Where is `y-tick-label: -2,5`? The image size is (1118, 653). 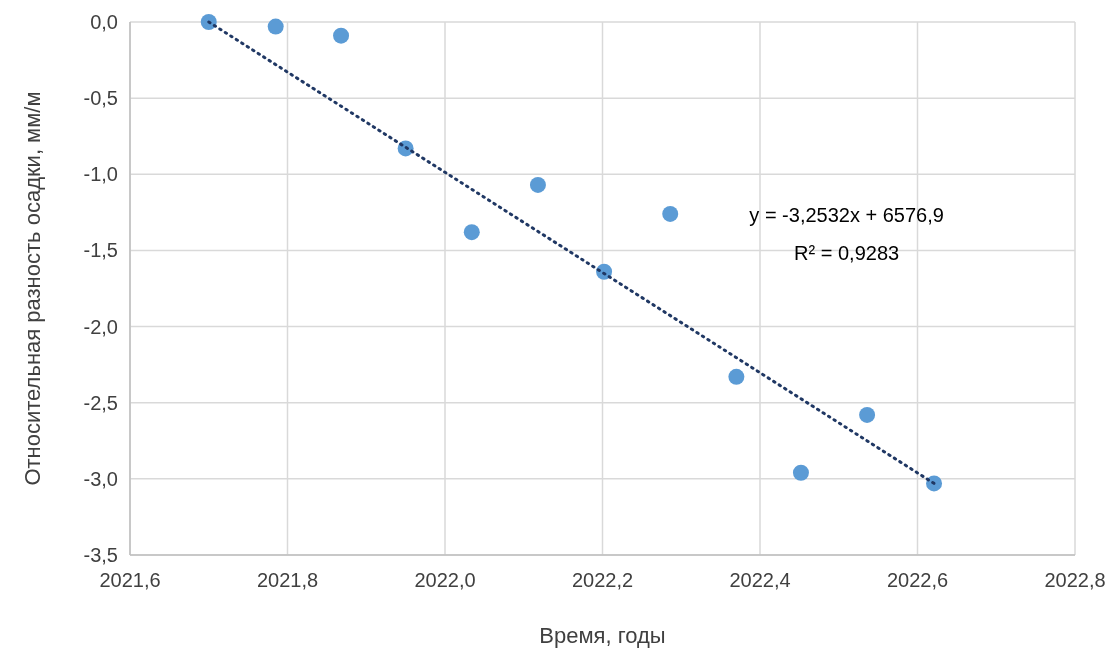 y-tick-label: -2,5 is located at coordinates (100, 402).